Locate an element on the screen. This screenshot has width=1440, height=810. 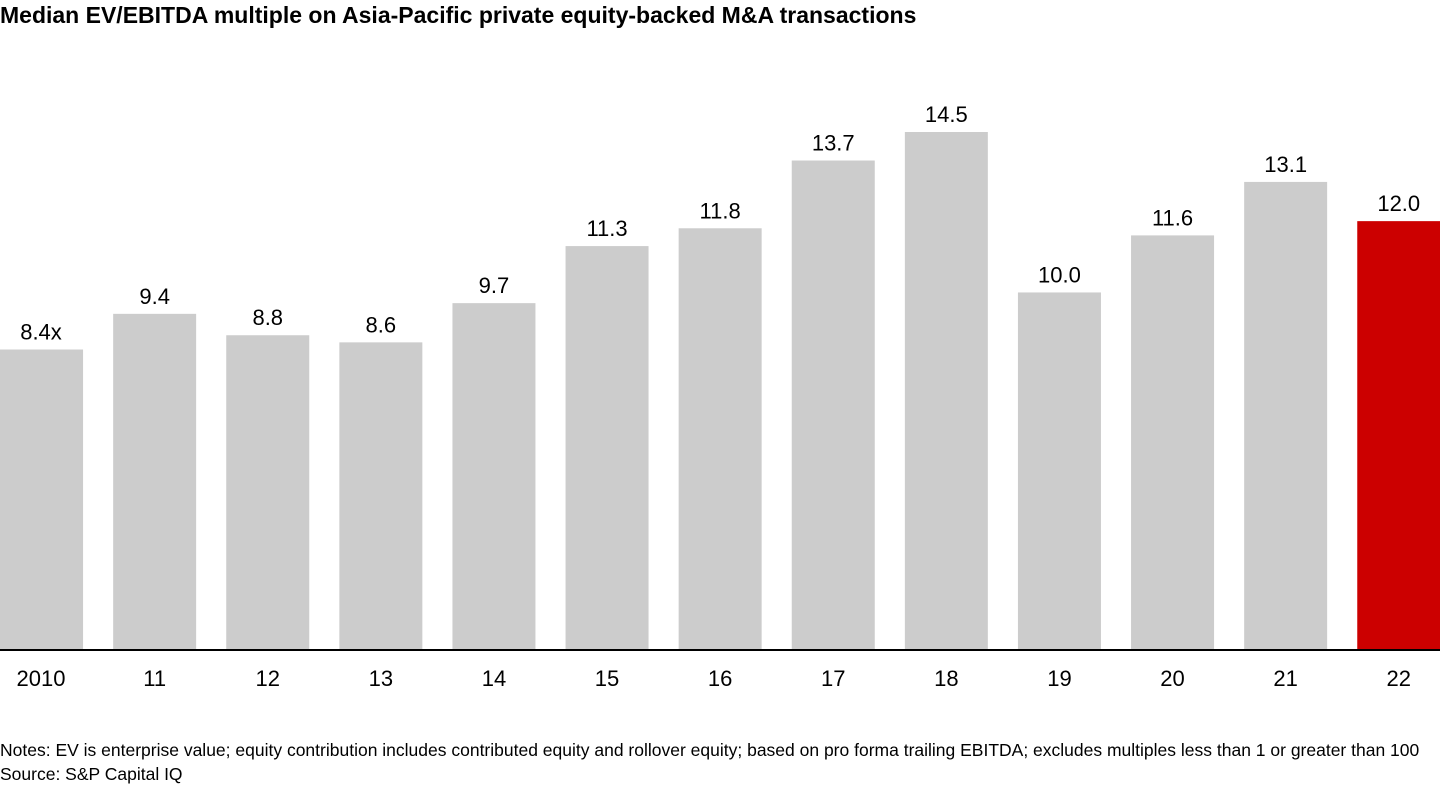
source-text: Source: S&P Capital IQ is located at coordinates (91, 774).